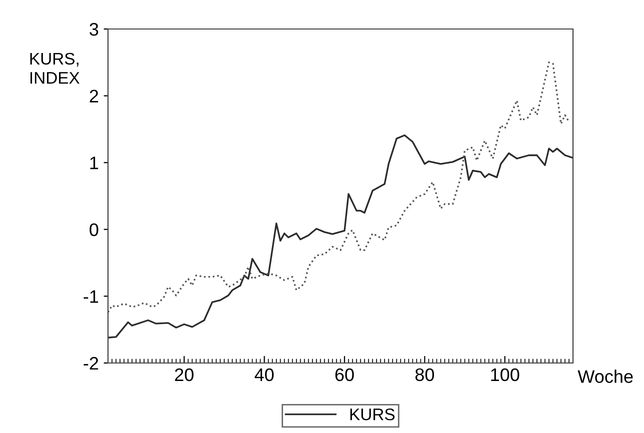 The image size is (644, 433). What do you see at coordinates (94, 229) in the screenshot?
I see `y-tick-label: 0` at bounding box center [94, 229].